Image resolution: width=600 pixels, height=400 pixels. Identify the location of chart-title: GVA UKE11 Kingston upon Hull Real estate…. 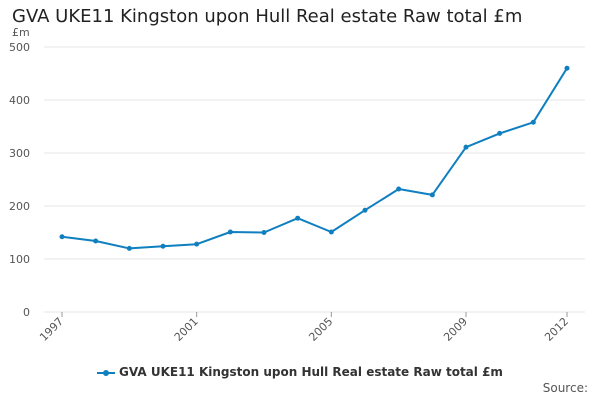
(267, 16).